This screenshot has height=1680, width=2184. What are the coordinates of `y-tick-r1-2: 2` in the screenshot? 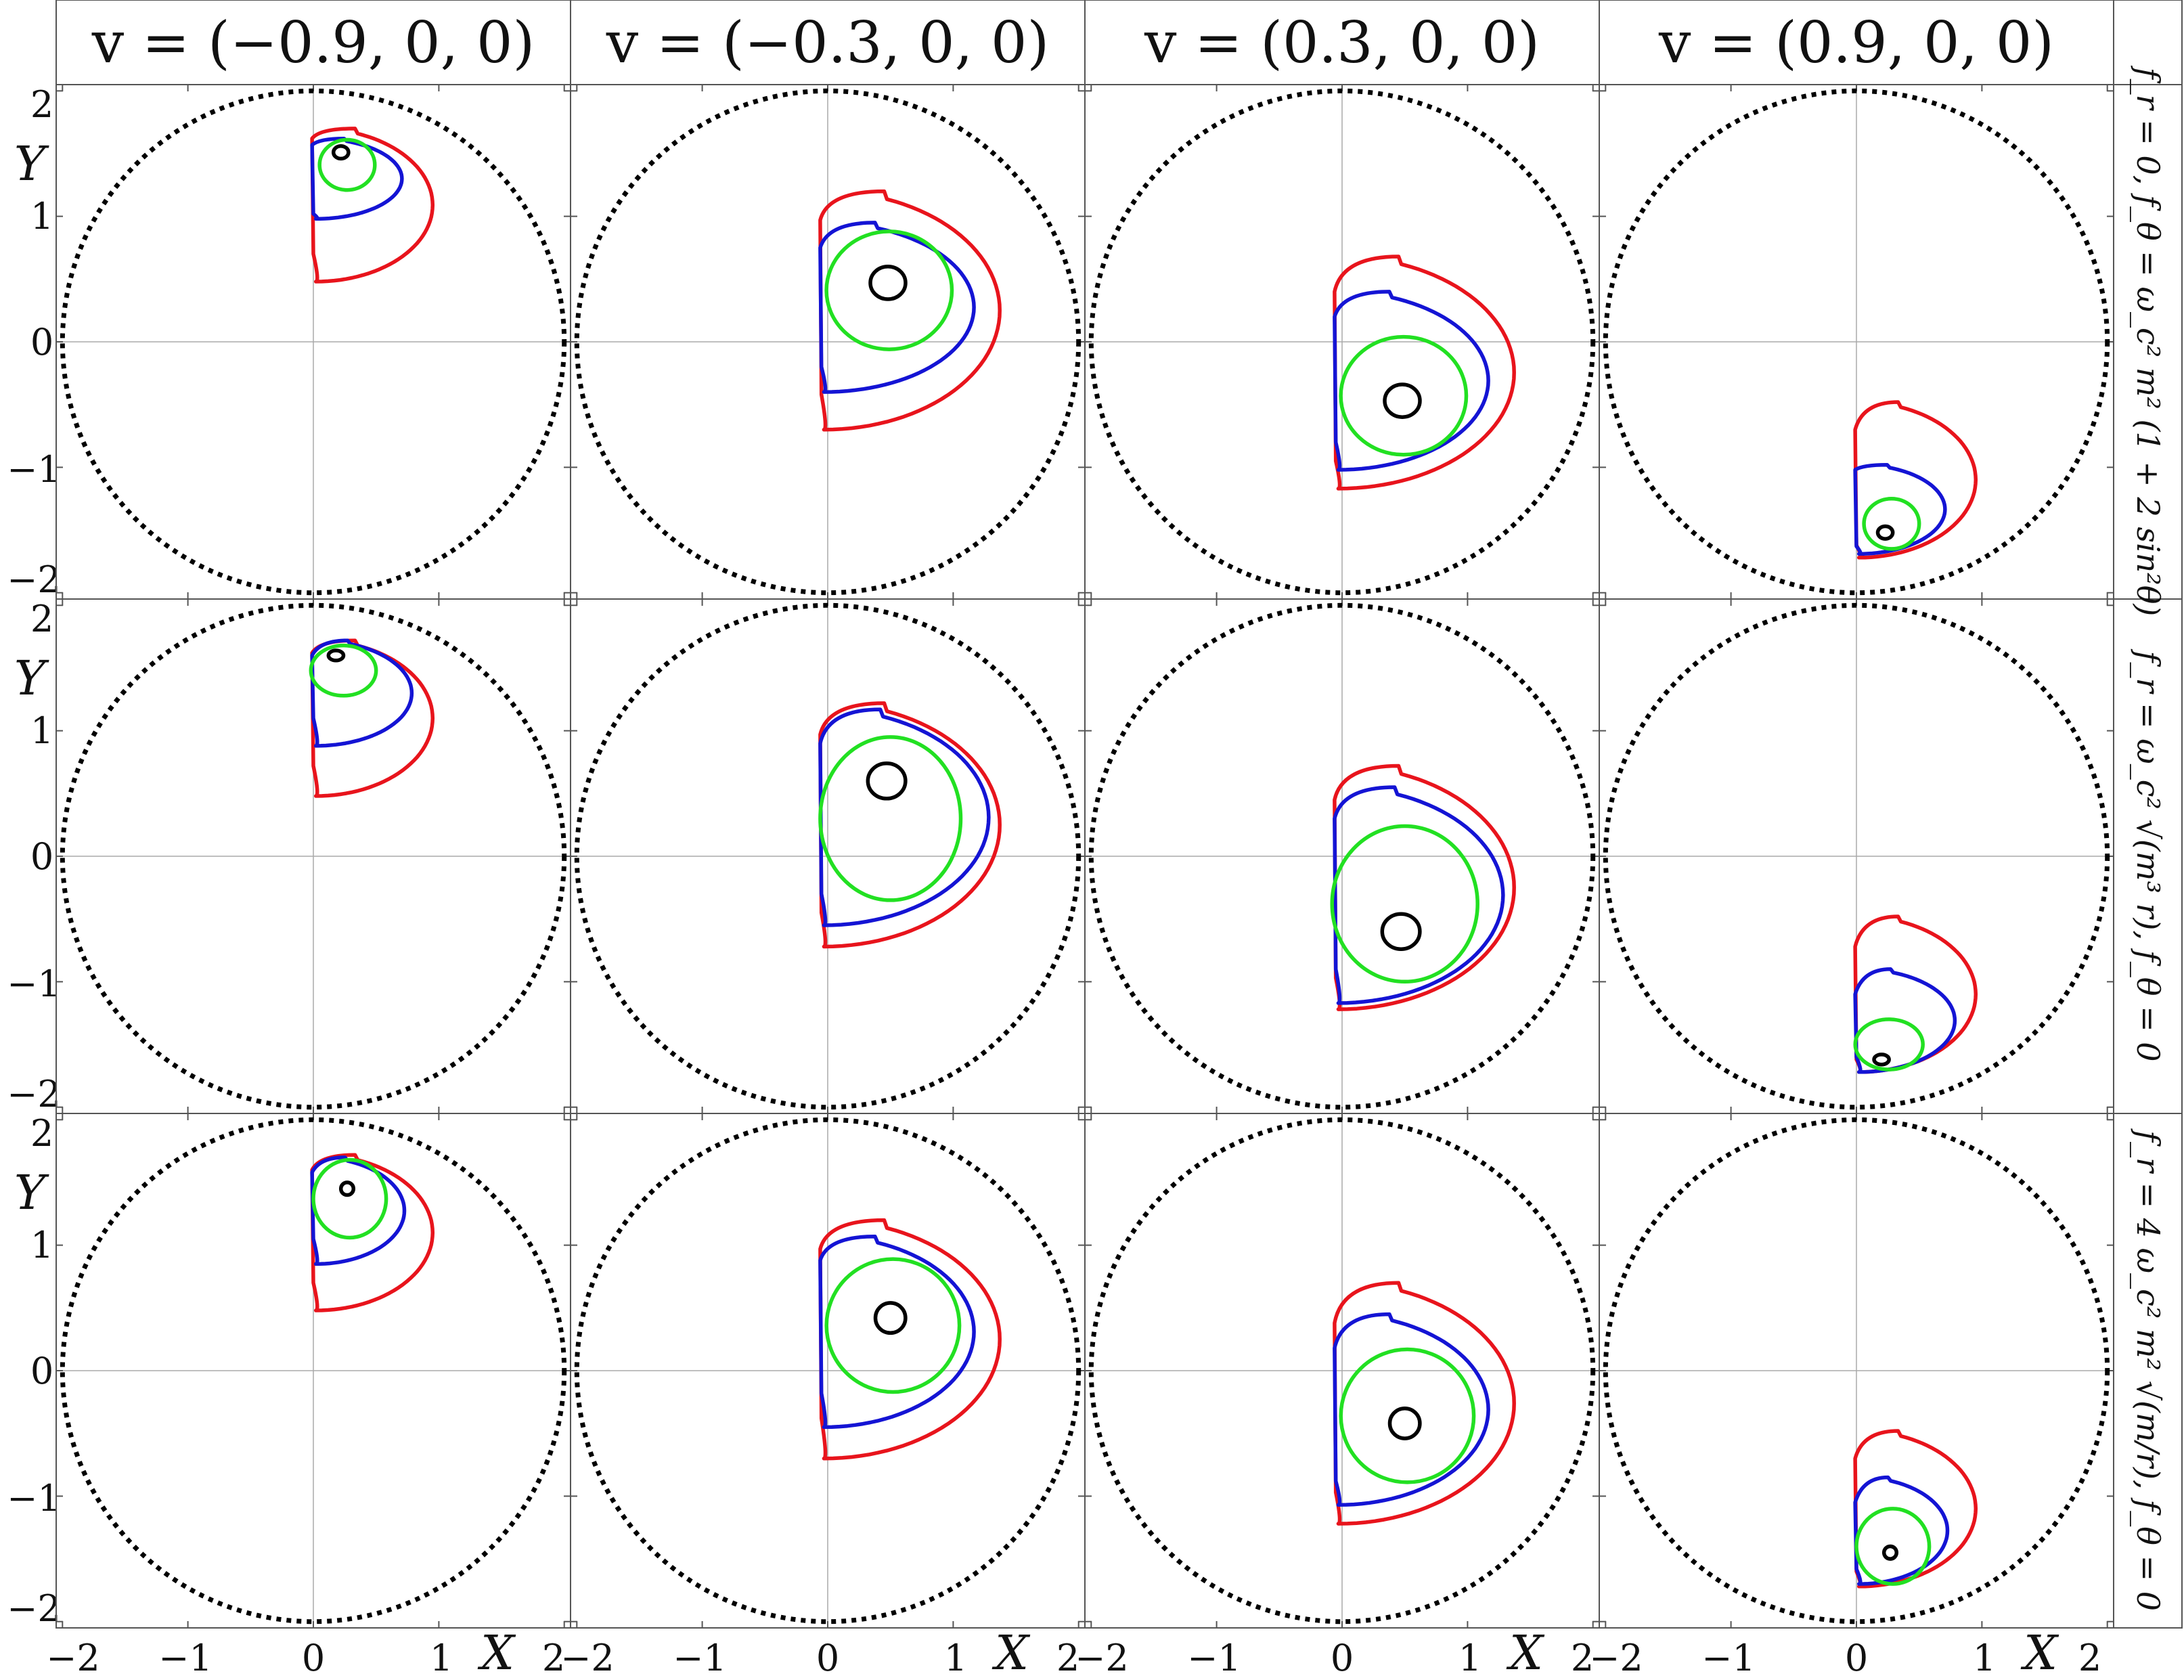 It's located at (41, 105).